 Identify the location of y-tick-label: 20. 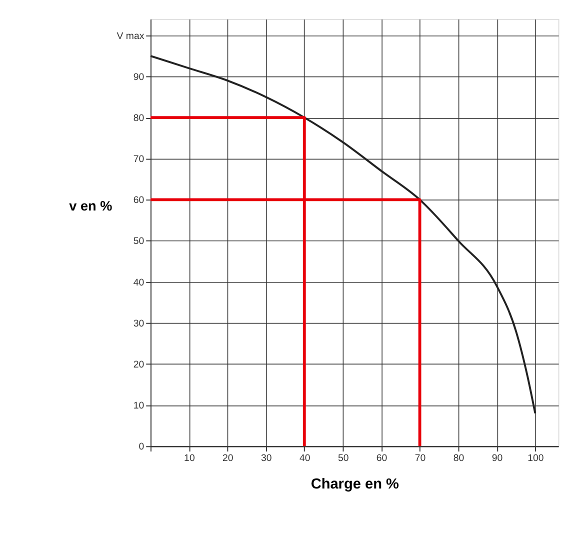
(139, 364).